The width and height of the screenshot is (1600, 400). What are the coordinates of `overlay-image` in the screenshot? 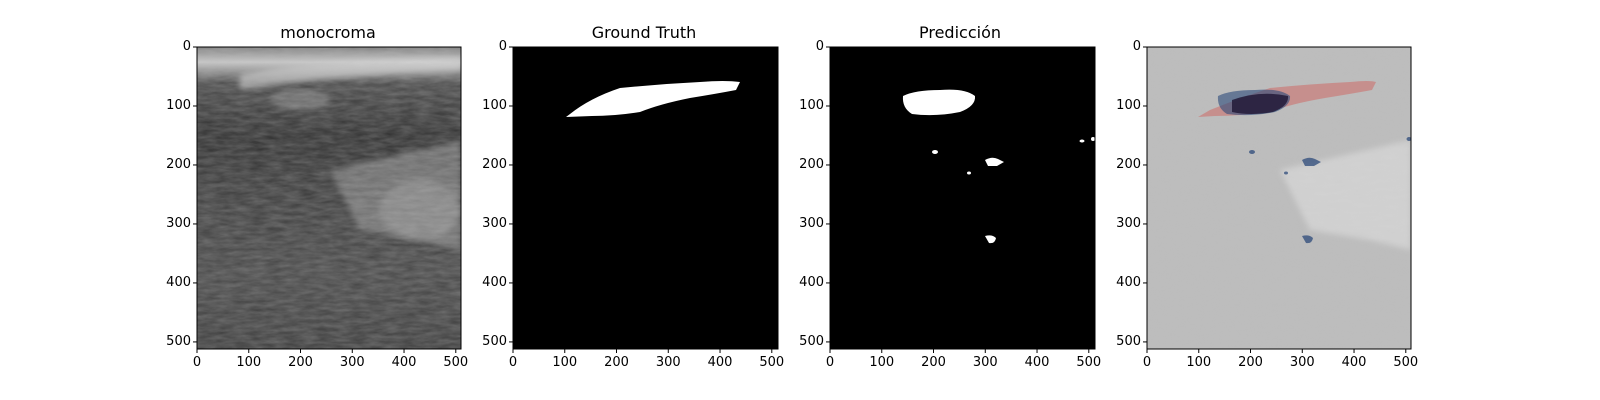 It's located at (1279, 198).